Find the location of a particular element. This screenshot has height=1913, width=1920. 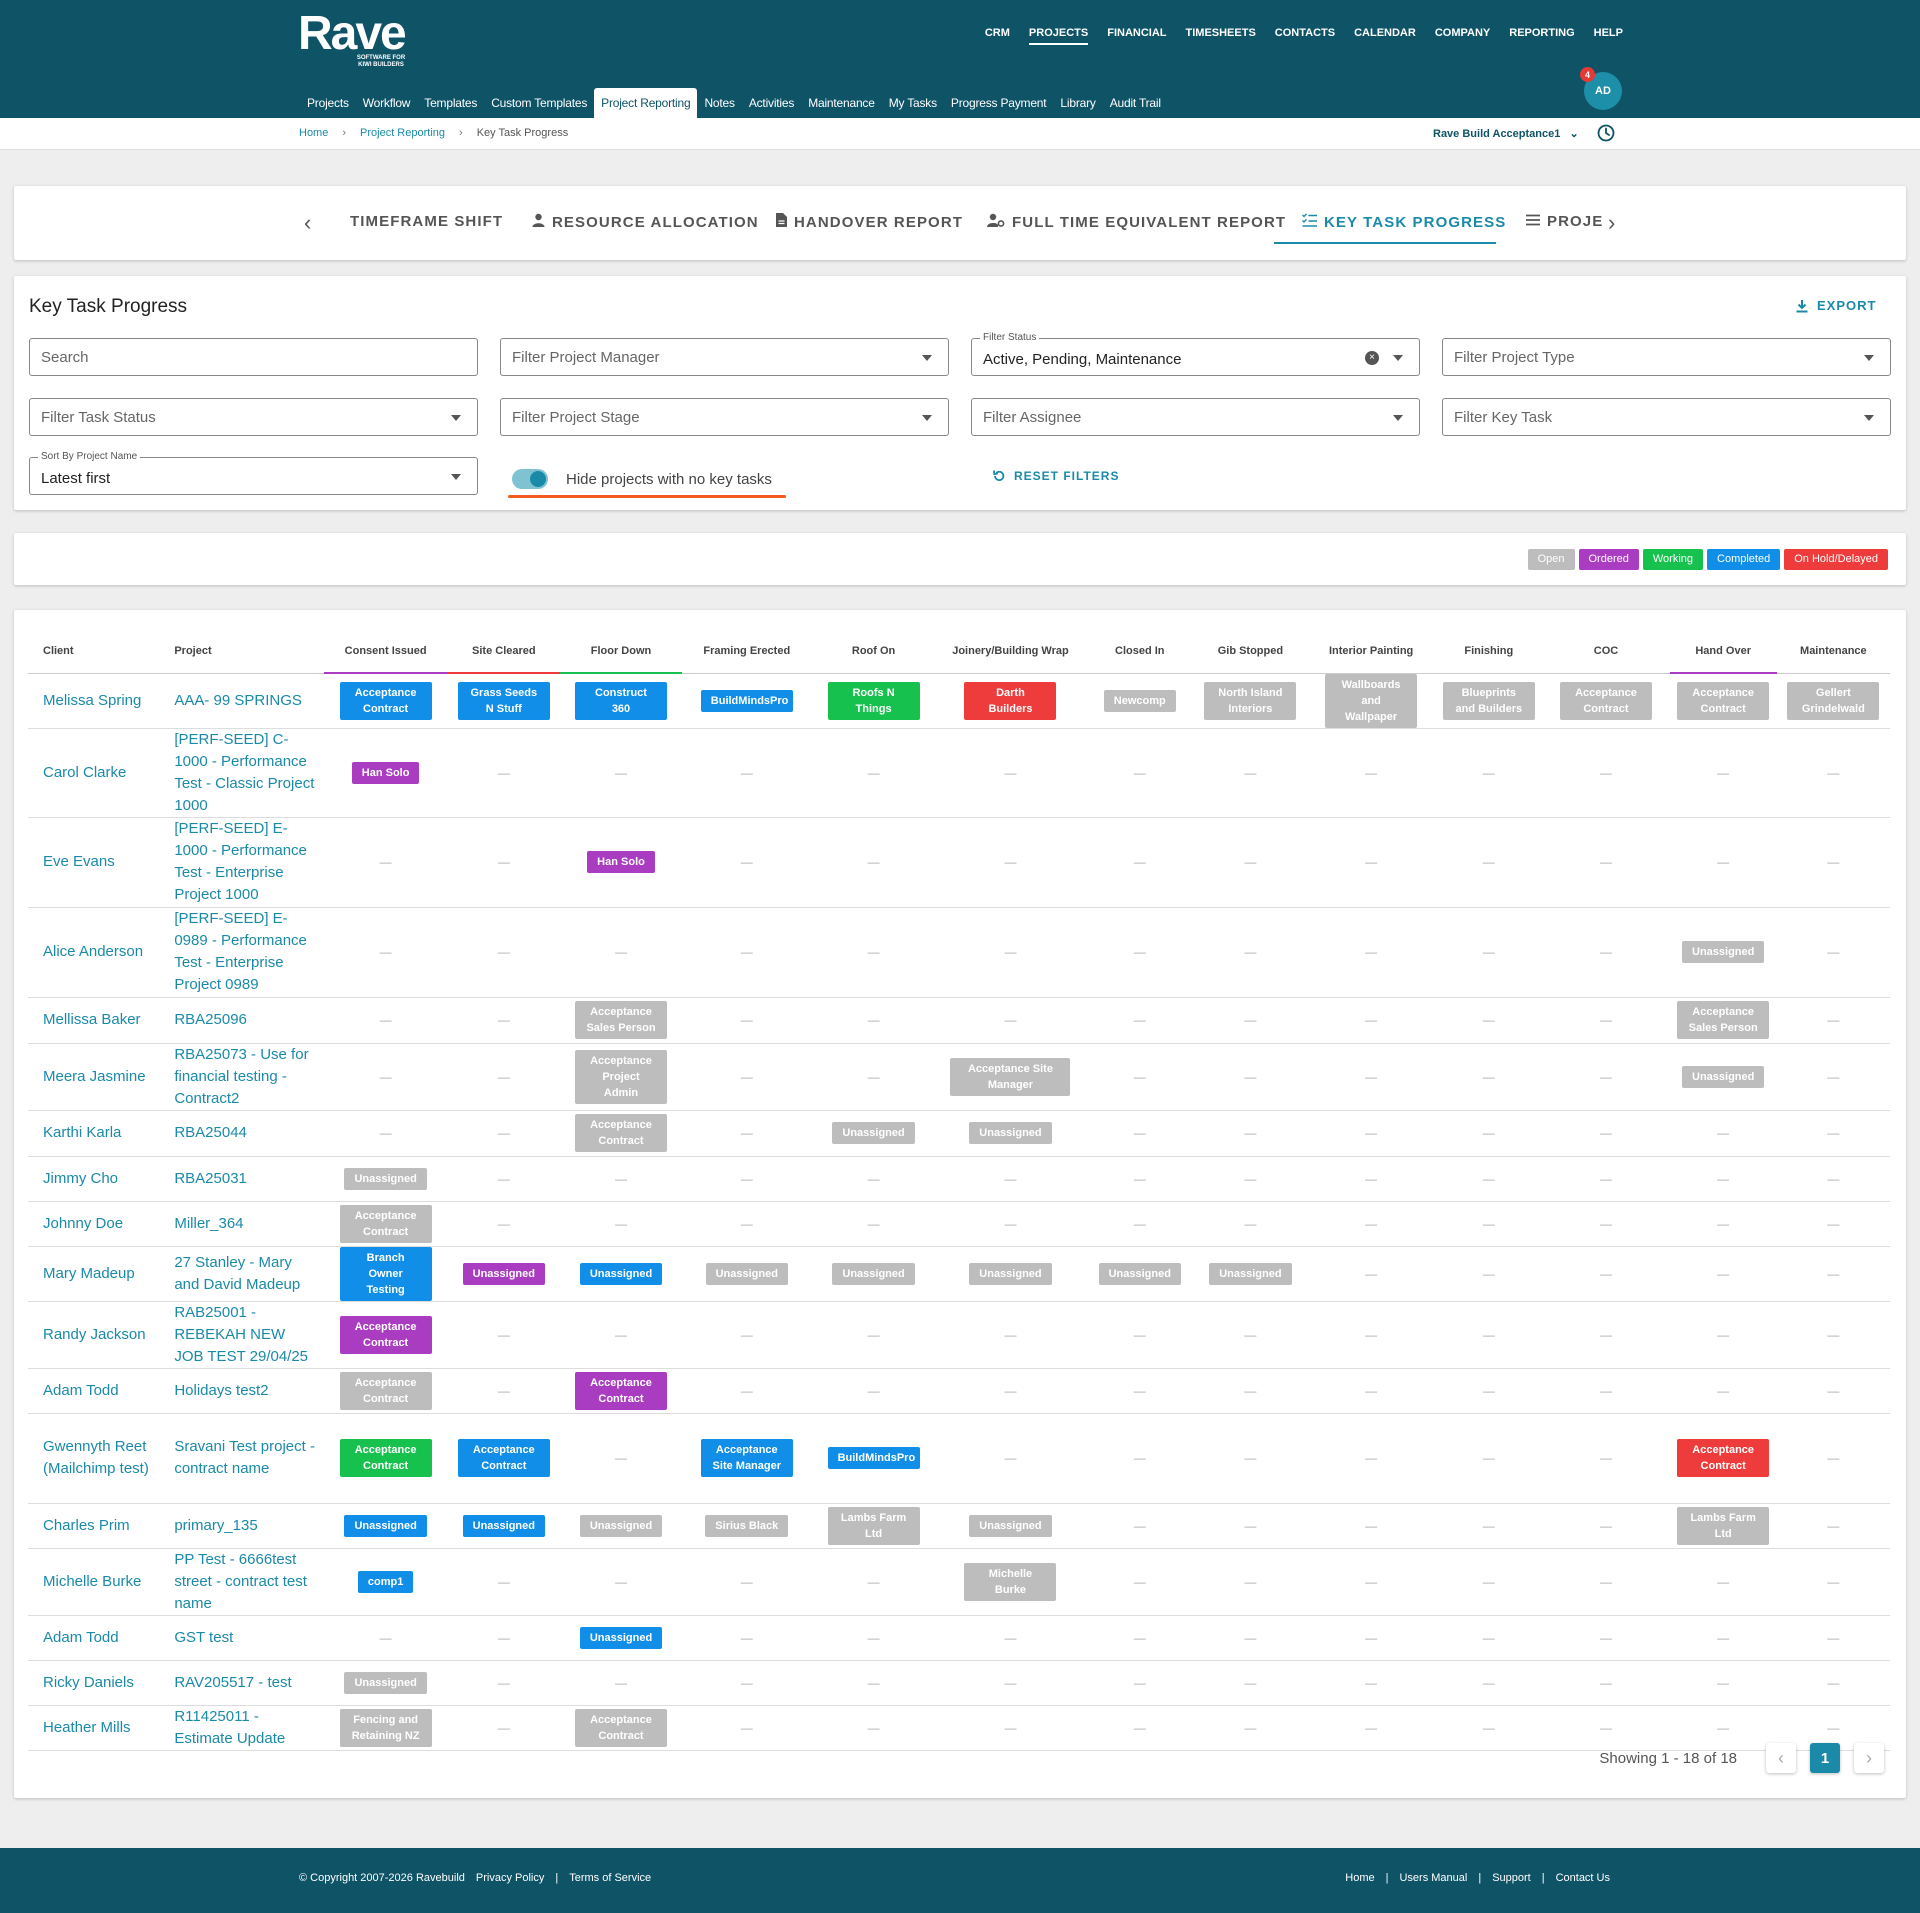

footer-link-contact-us: Contact Us is located at coordinates (1582, 1878).